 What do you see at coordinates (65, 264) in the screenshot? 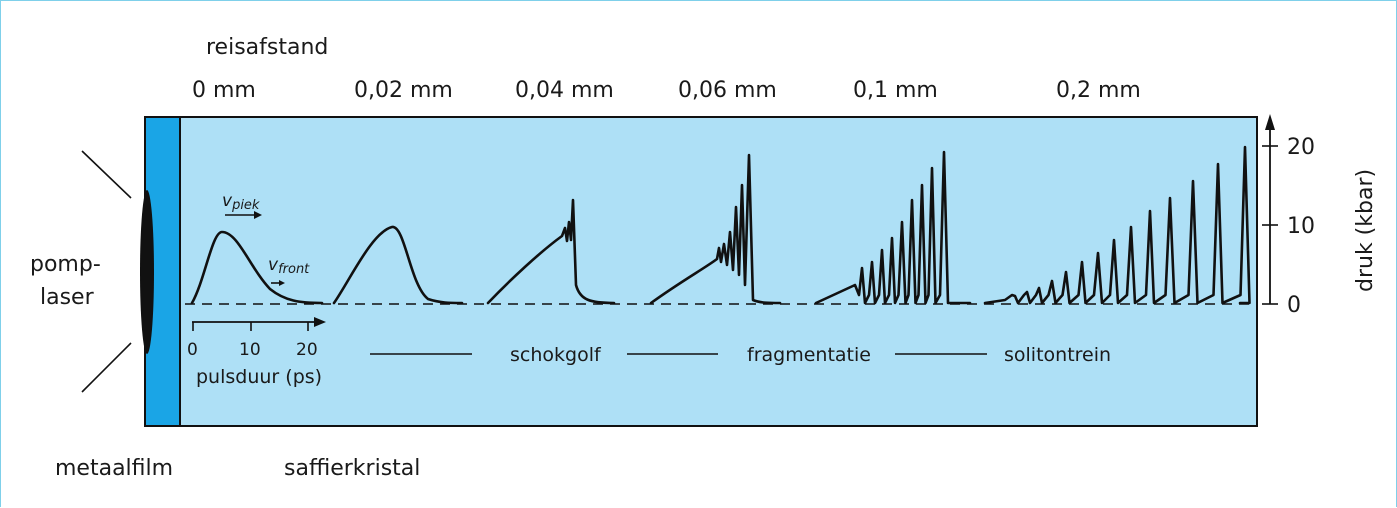
I see `pump-label-line1: pomp-` at bounding box center [65, 264].